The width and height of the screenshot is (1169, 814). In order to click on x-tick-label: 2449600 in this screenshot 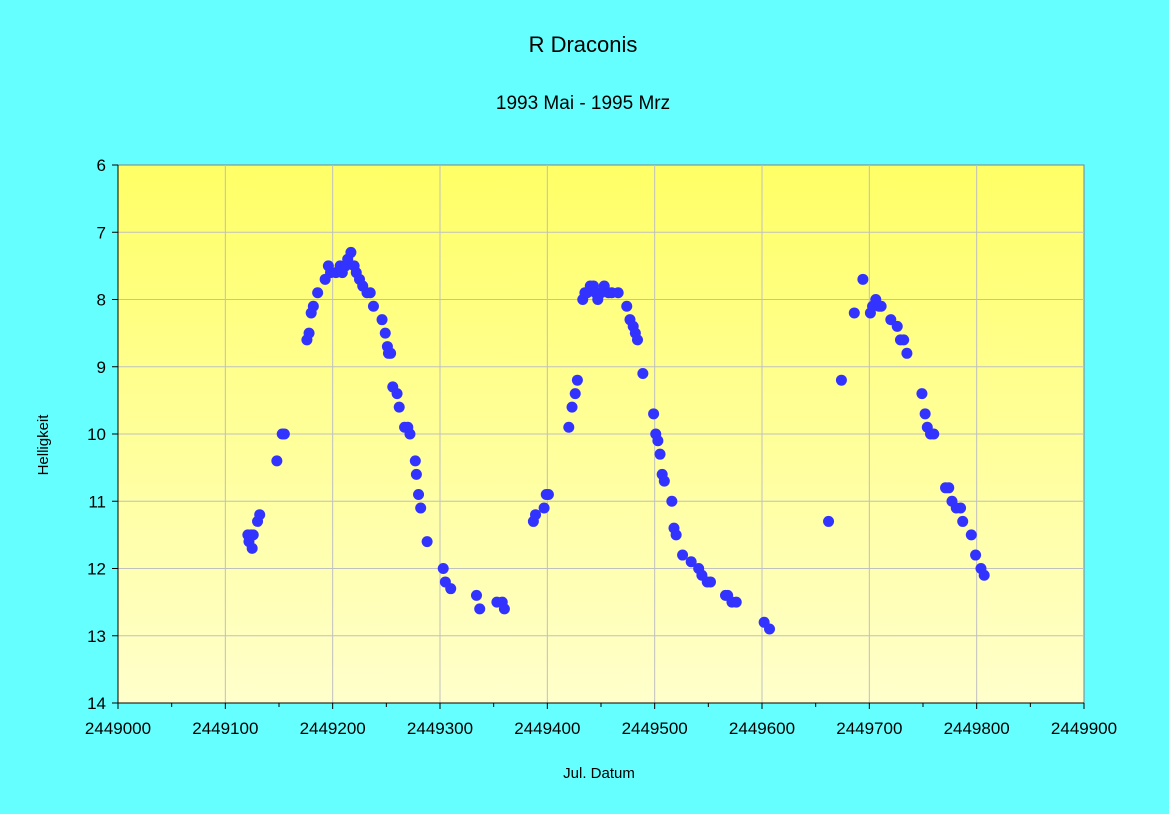, I will do `click(762, 728)`.